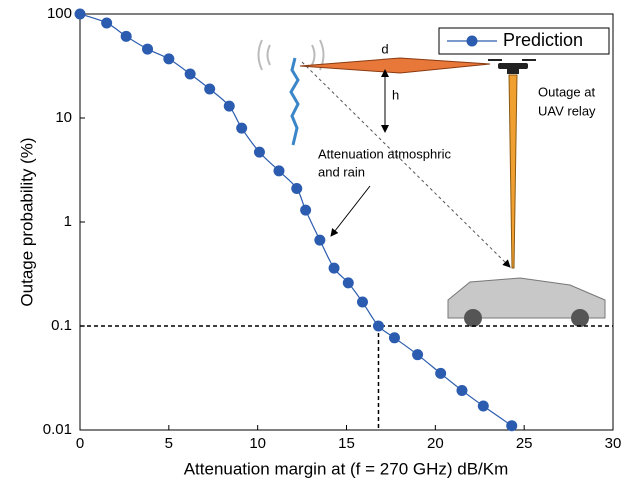 This screenshot has width=637, height=497. What do you see at coordinates (257, 443) in the screenshot?
I see `x-tick-label: 10` at bounding box center [257, 443].